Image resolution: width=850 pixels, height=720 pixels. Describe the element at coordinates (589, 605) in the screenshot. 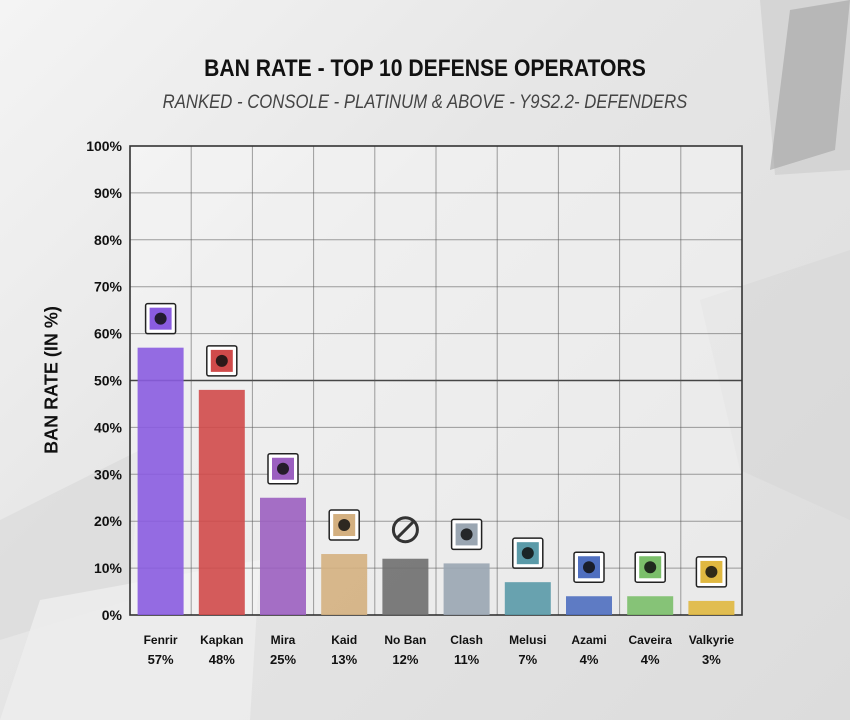

I see `bar-azami` at that location.